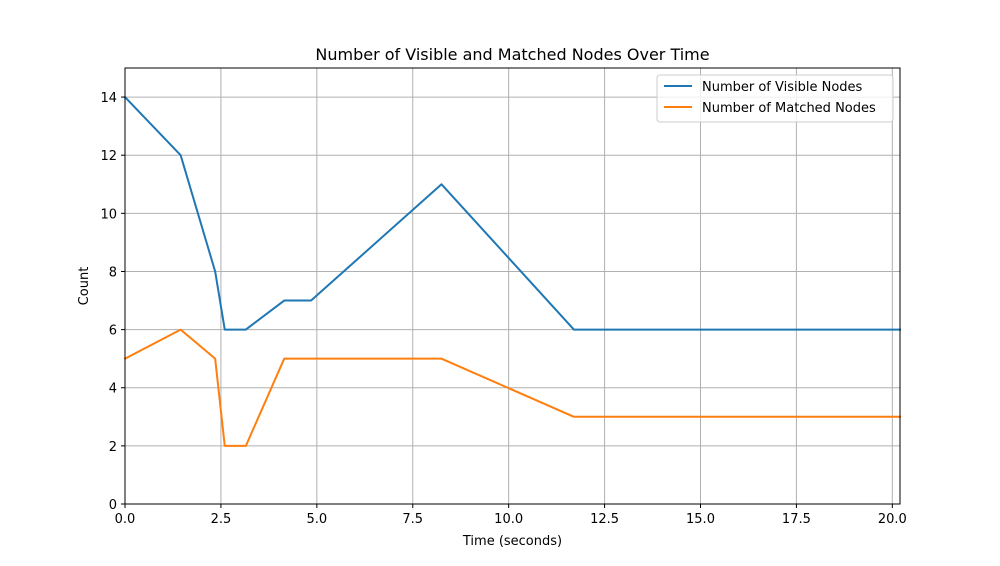 The width and height of the screenshot is (1000, 566). Describe the element at coordinates (113, 272) in the screenshot. I see `y-tick-label: 8` at that location.